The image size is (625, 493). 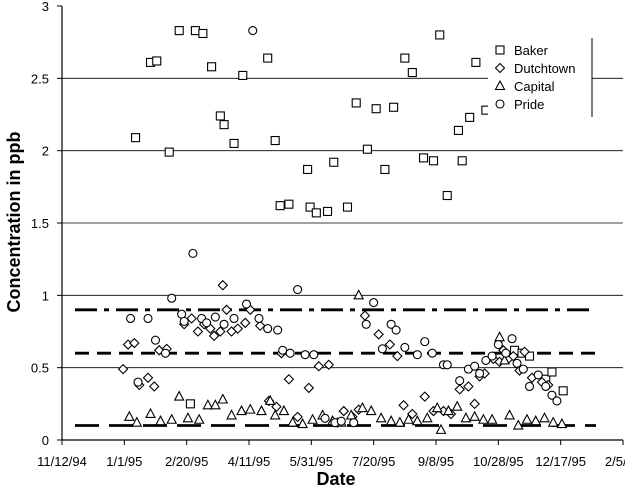 I want to click on y-tick-label: 1.5, so click(x=40, y=223).